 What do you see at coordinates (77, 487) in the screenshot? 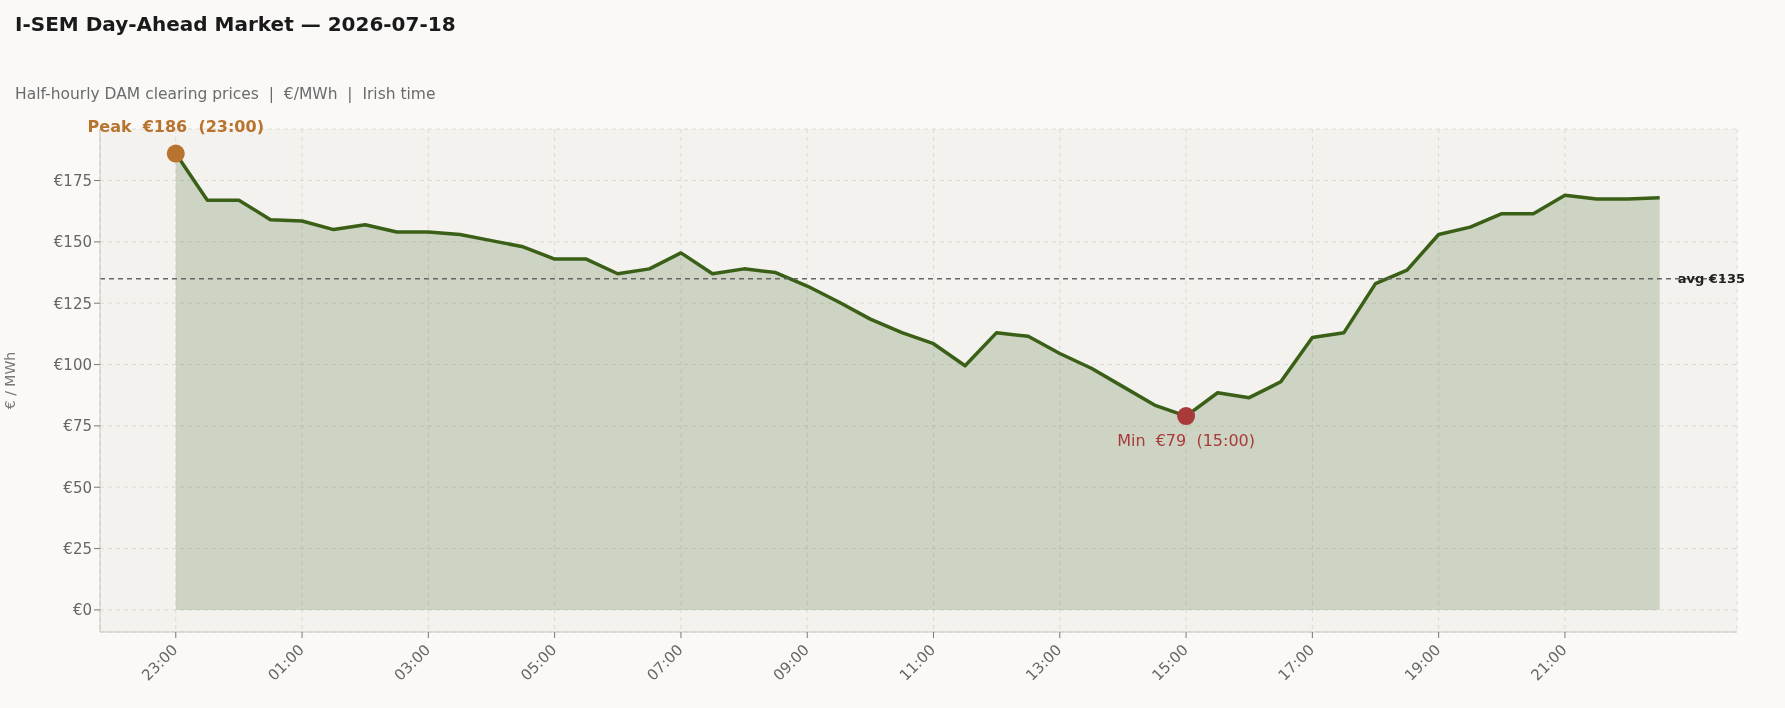
I see `y-tick-label: €50` at bounding box center [77, 487].